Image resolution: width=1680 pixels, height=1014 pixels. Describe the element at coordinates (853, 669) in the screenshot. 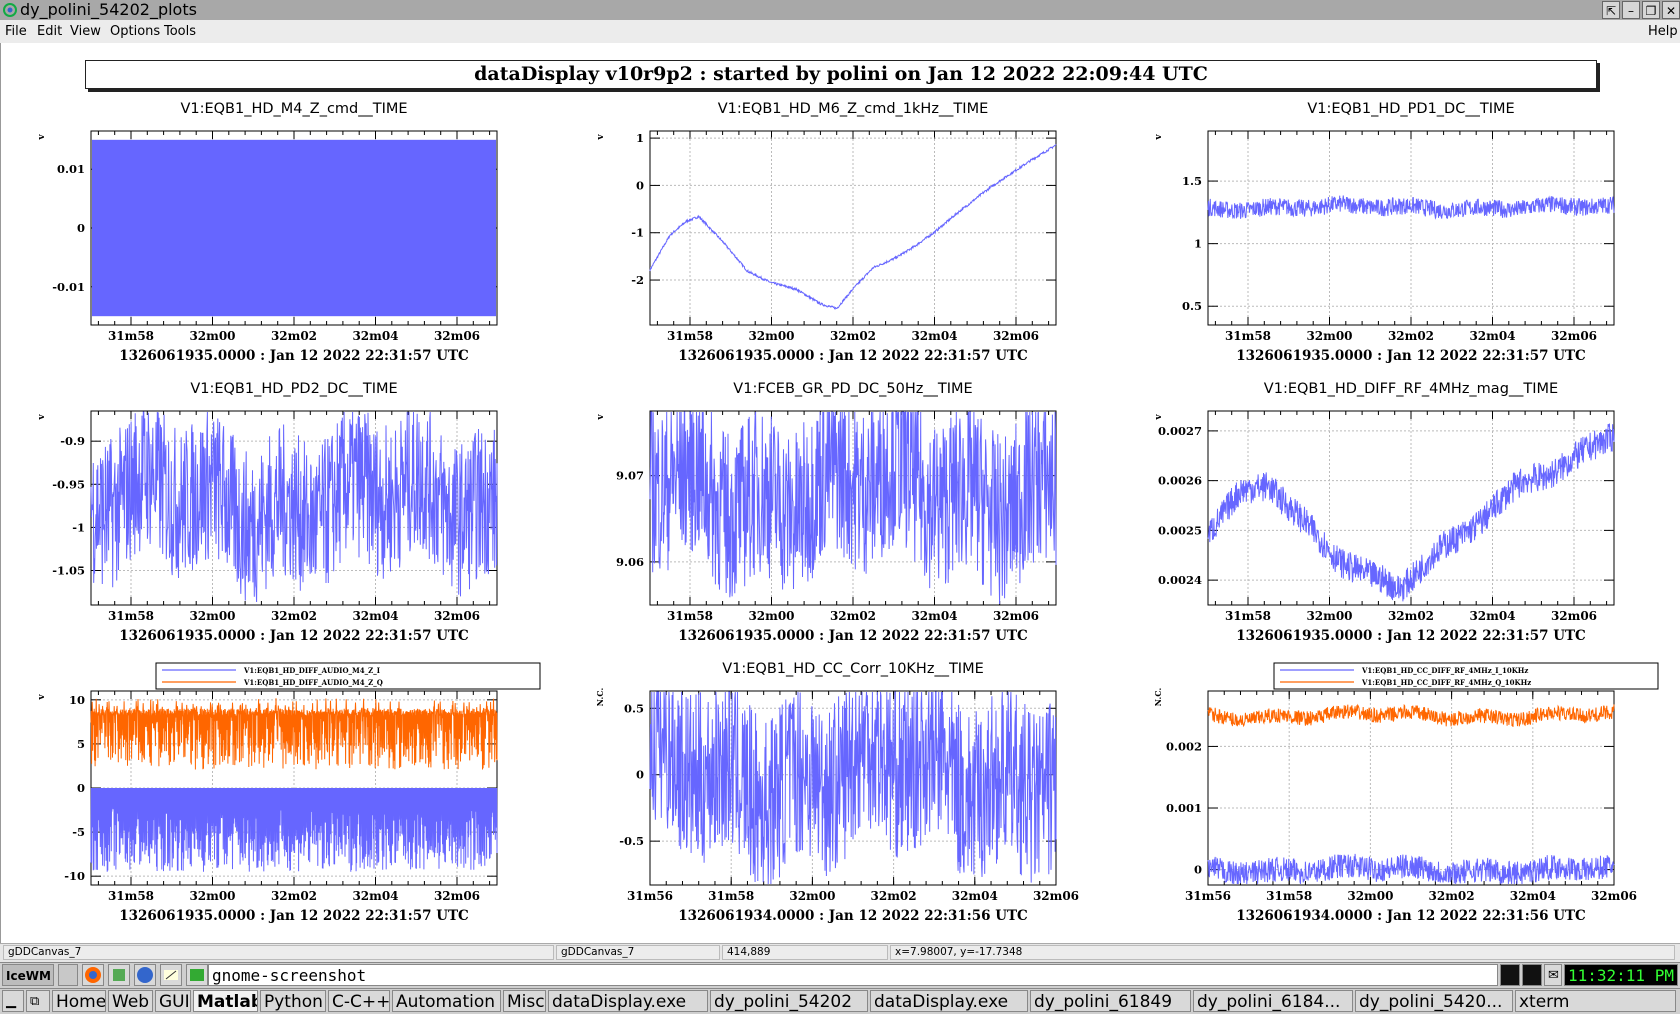

I see `plot-title: V1:EQB1_HD_CC_Corr_10KHz__TIME` at that location.